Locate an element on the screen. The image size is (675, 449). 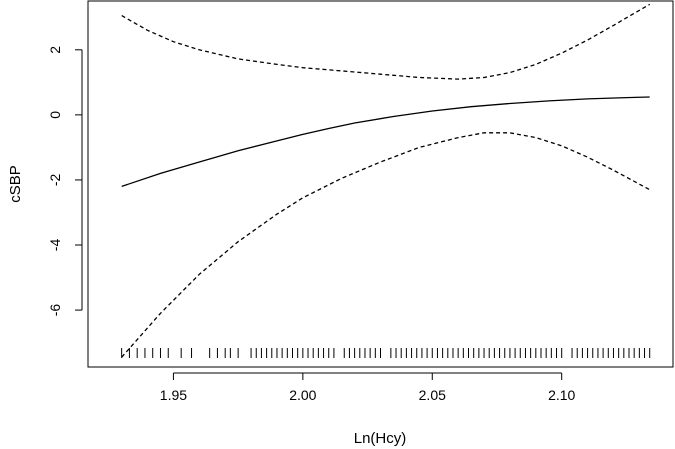
y-tick-label: 2 is located at coordinates (55, 50).